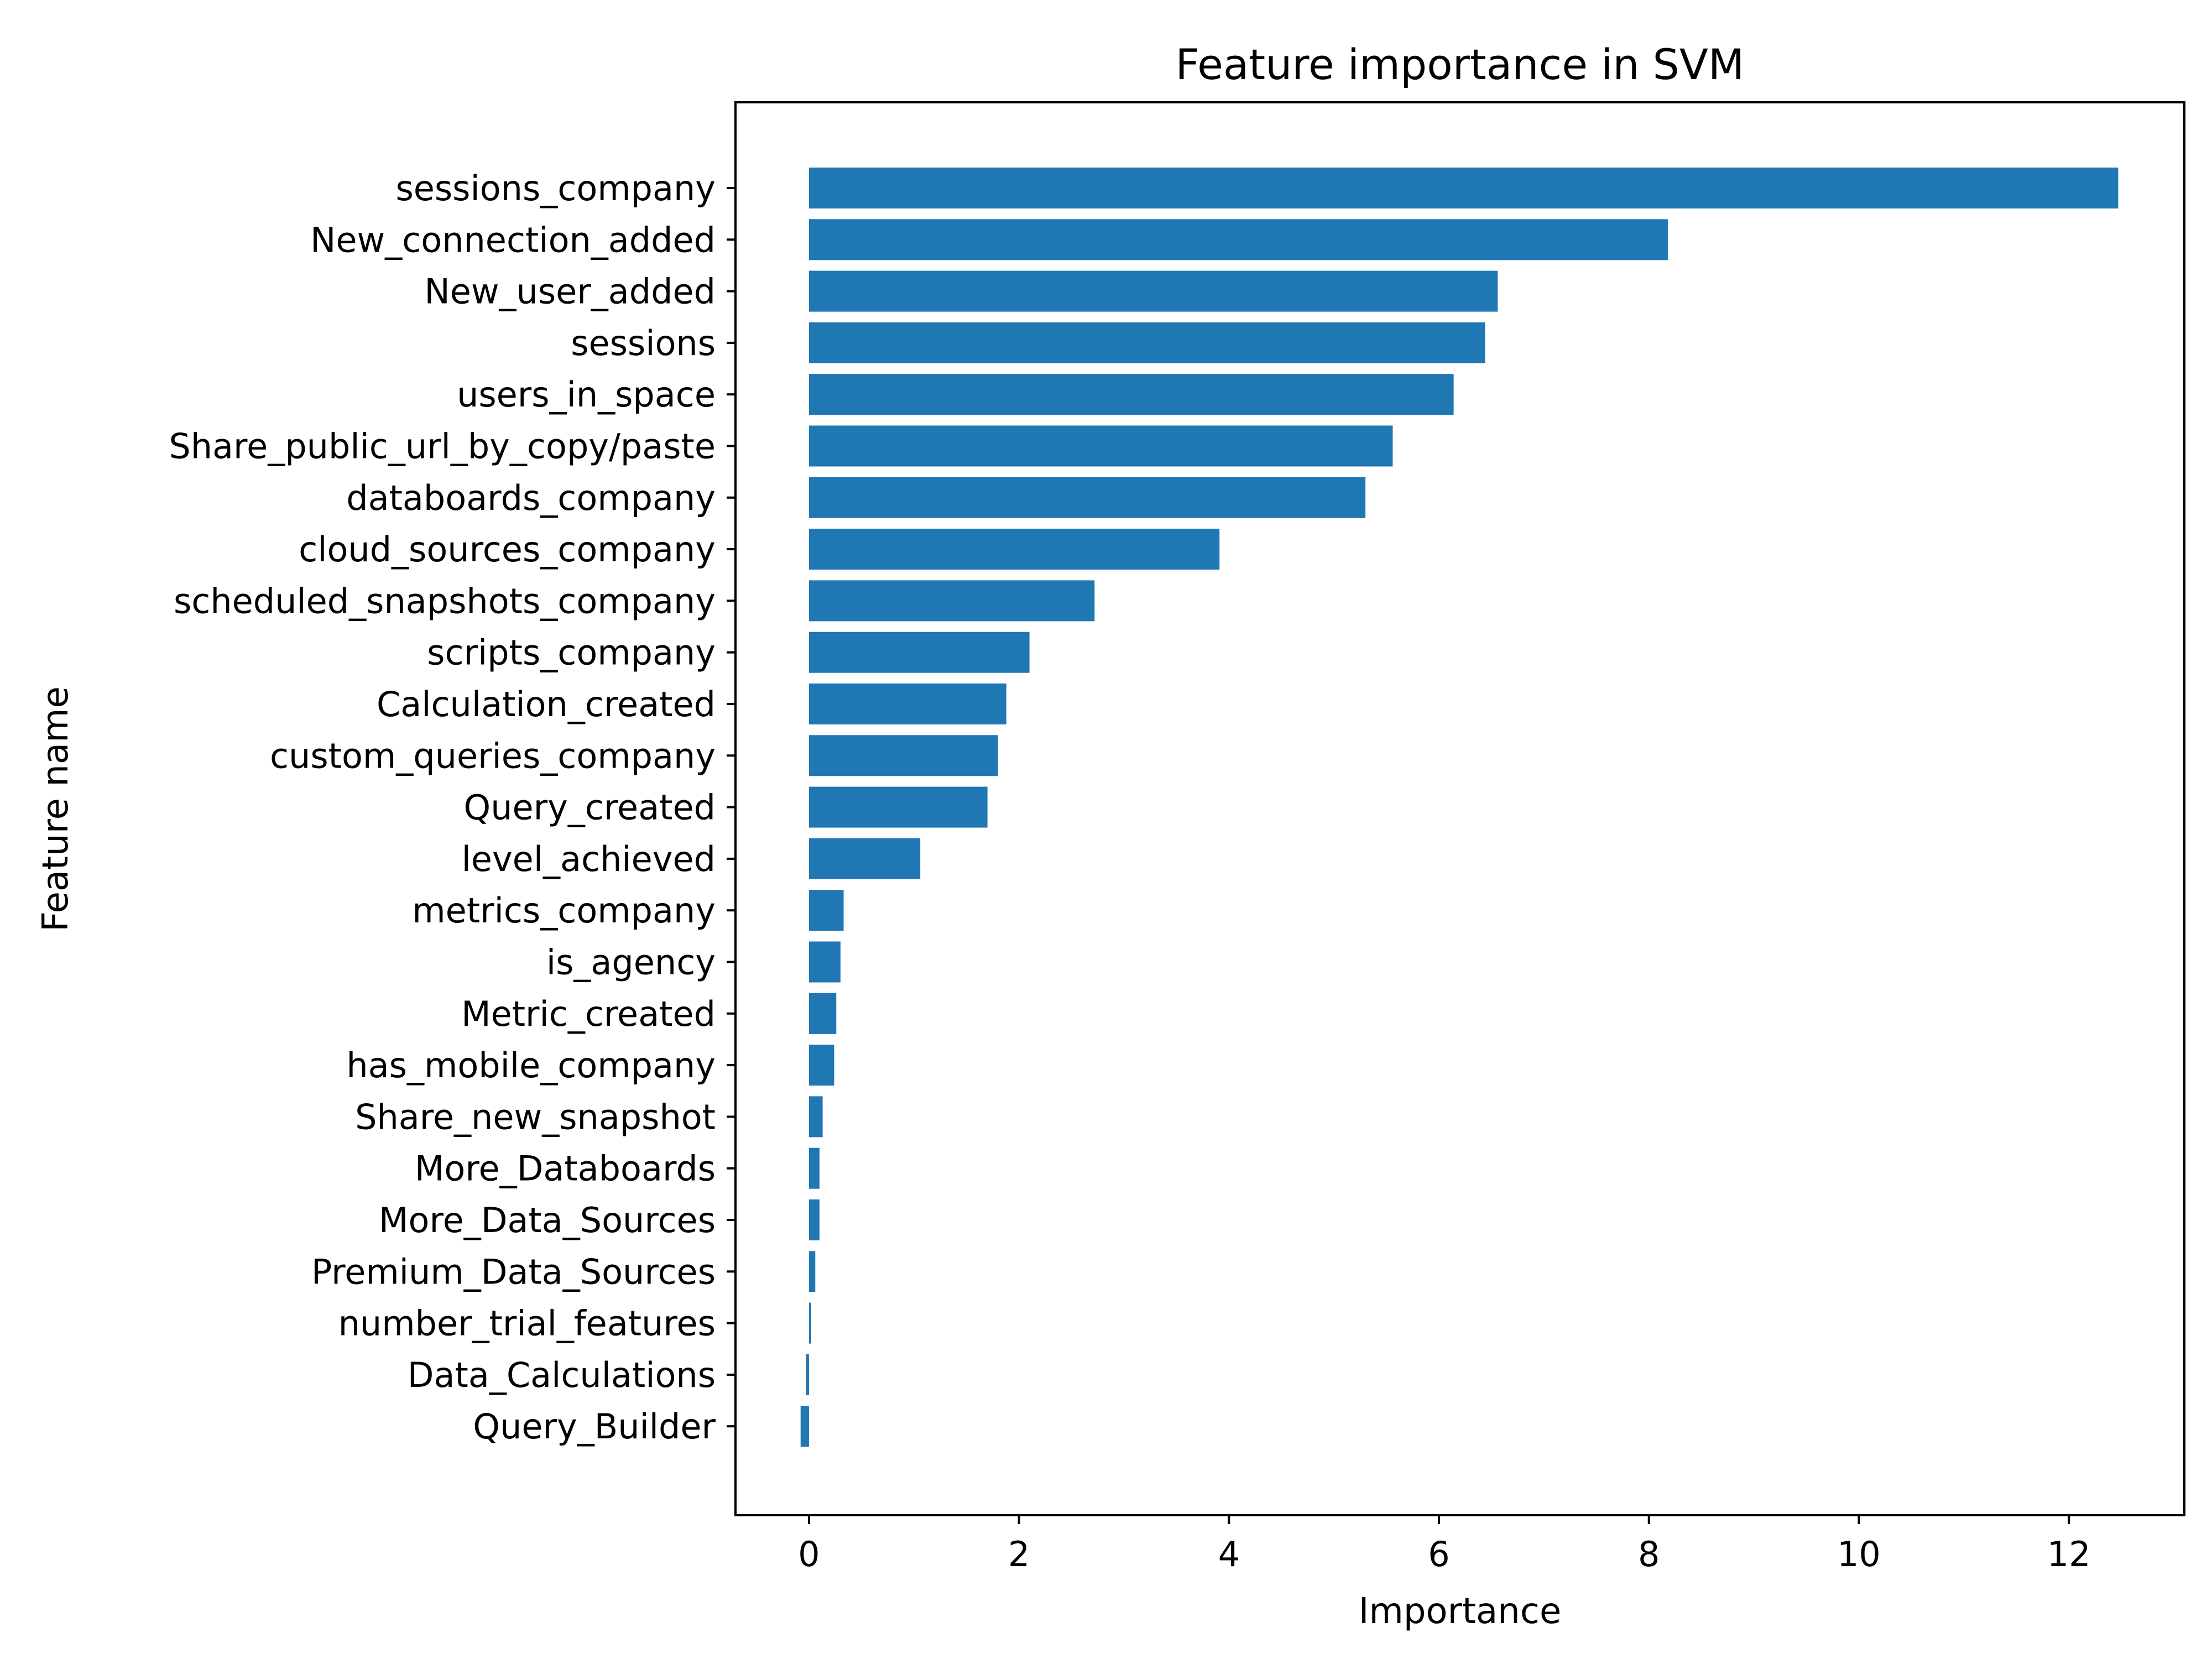 Image resolution: width=2212 pixels, height=1659 pixels. Describe the element at coordinates (1649, 1554) in the screenshot. I see `x-tick-label: 8` at that location.